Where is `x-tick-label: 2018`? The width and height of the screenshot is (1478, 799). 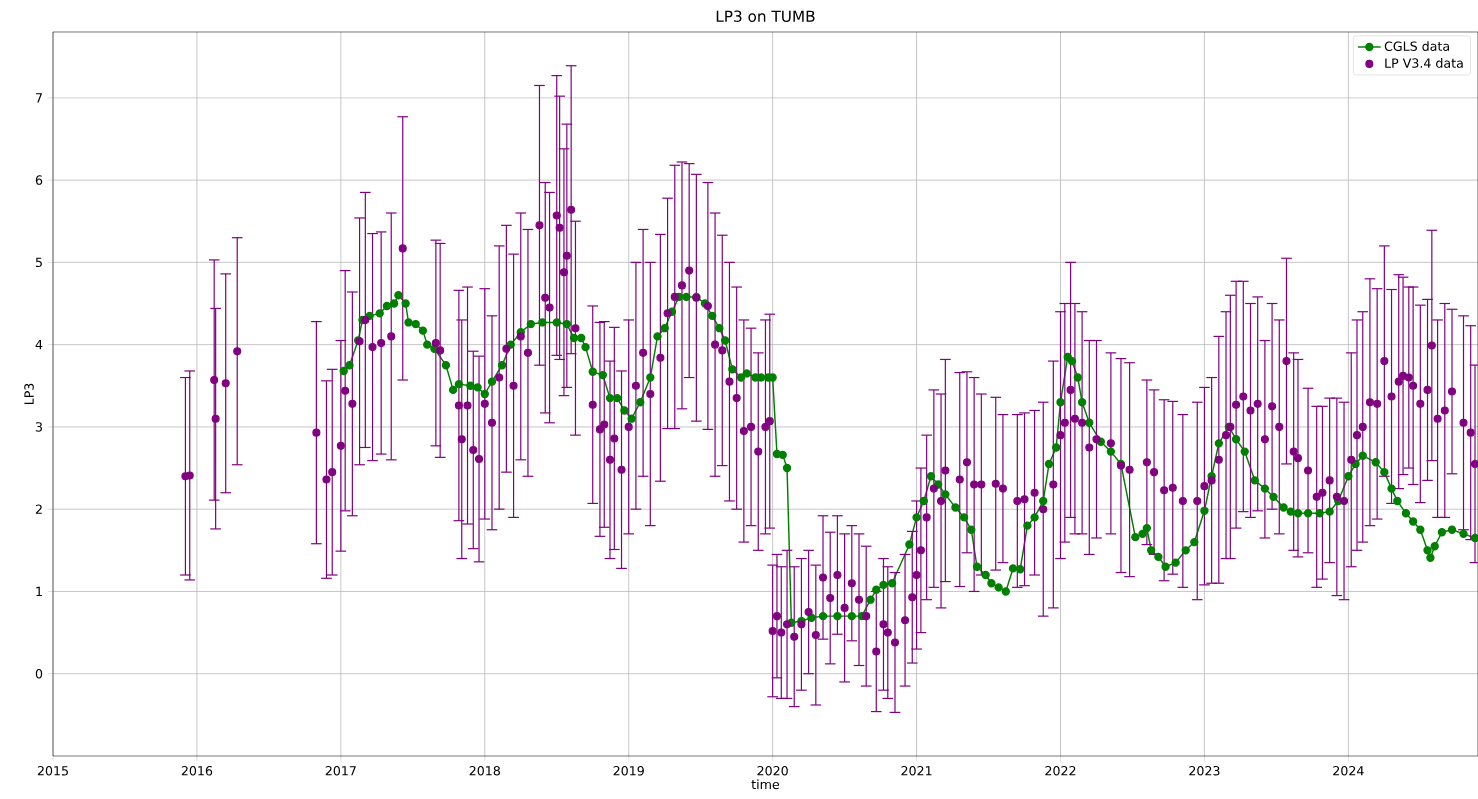 x-tick-label: 2018 is located at coordinates (484, 771).